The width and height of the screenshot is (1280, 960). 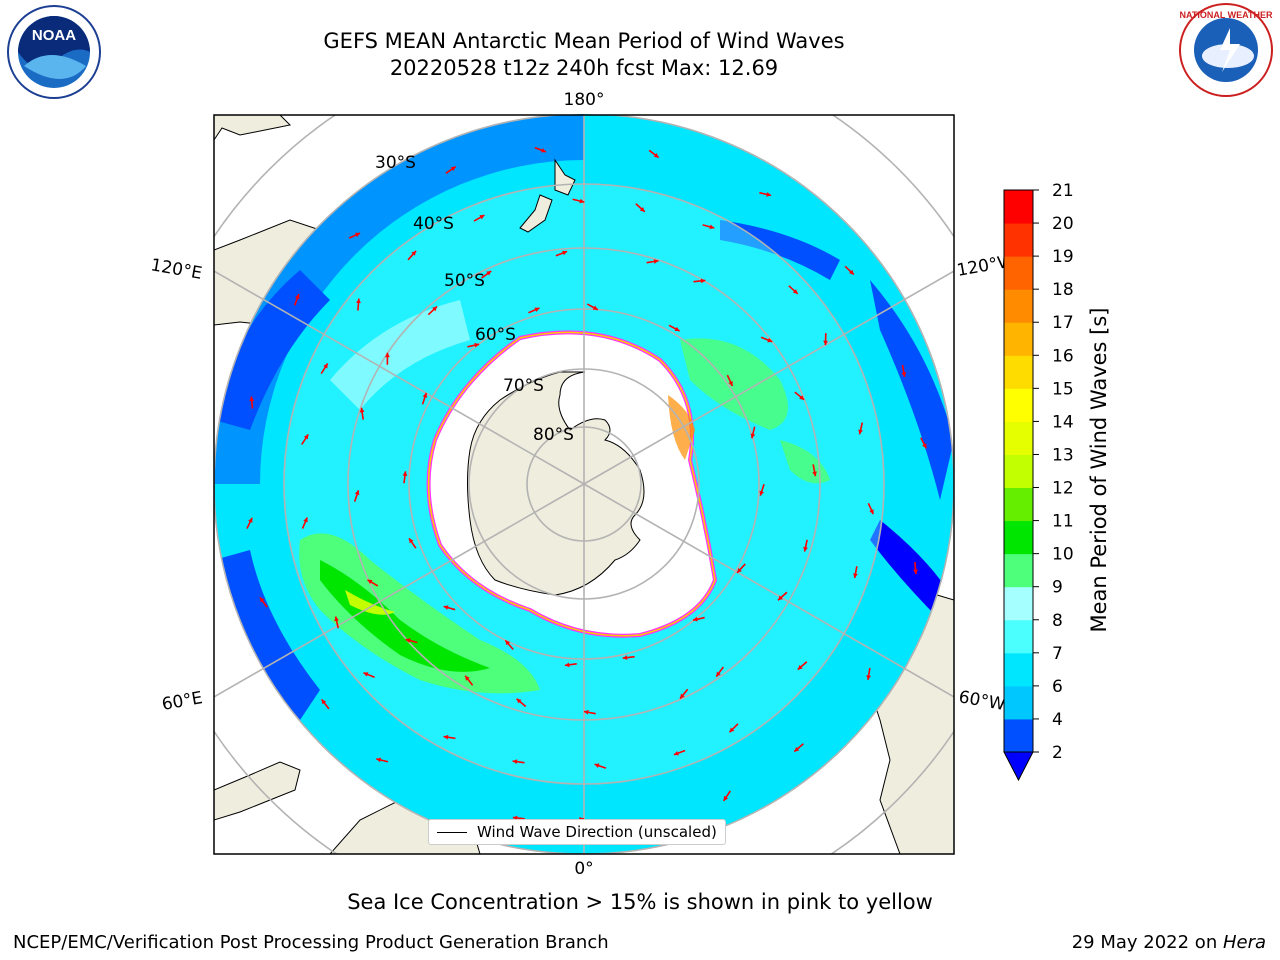 What do you see at coordinates (1063, 257) in the screenshot?
I see `colorbar-tick-label: 19` at bounding box center [1063, 257].